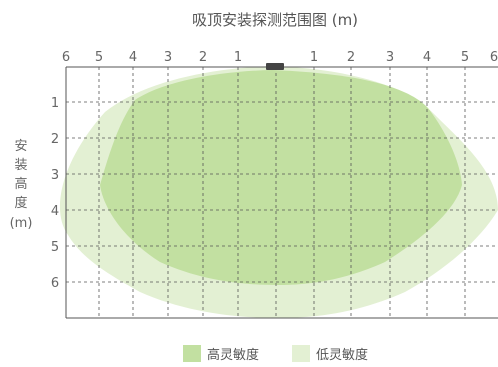  I want to click on y-axis-label: 安 装 高 度 (m), so click(21, 185).